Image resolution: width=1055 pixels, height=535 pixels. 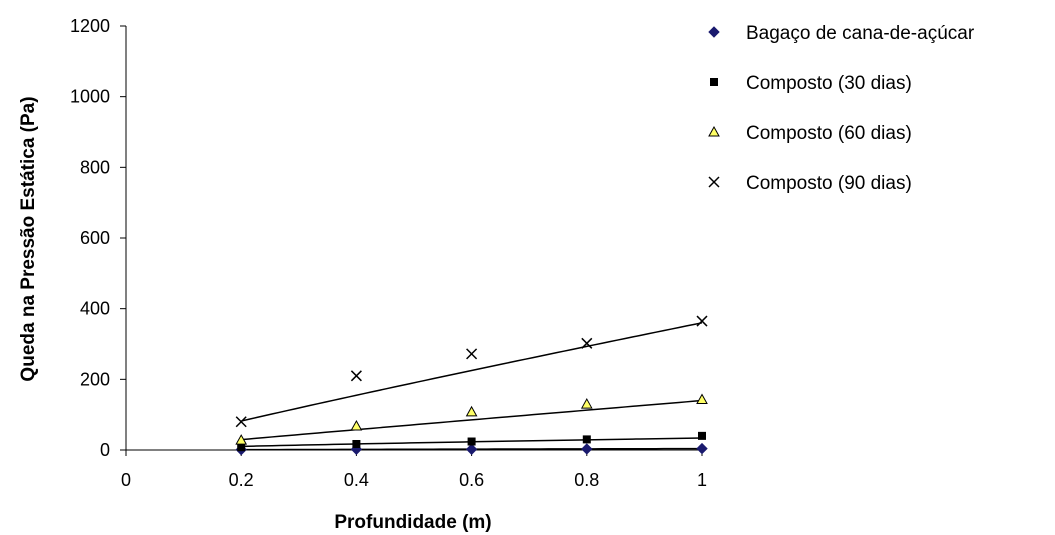 I want to click on x-tick-label: 0, so click(x=126, y=480).